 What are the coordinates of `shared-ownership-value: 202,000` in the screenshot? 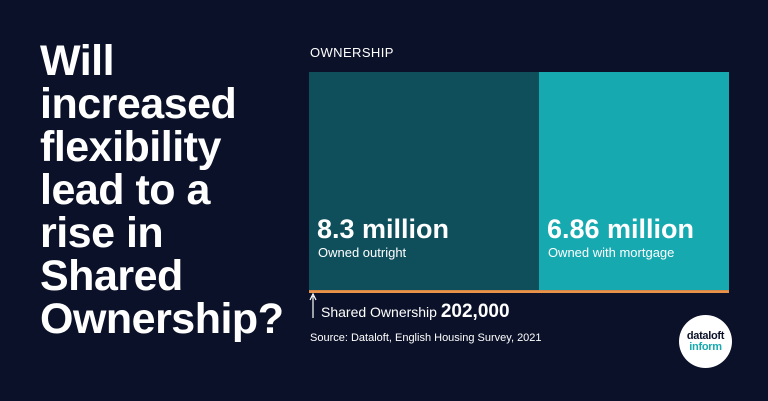 It's located at (475, 311).